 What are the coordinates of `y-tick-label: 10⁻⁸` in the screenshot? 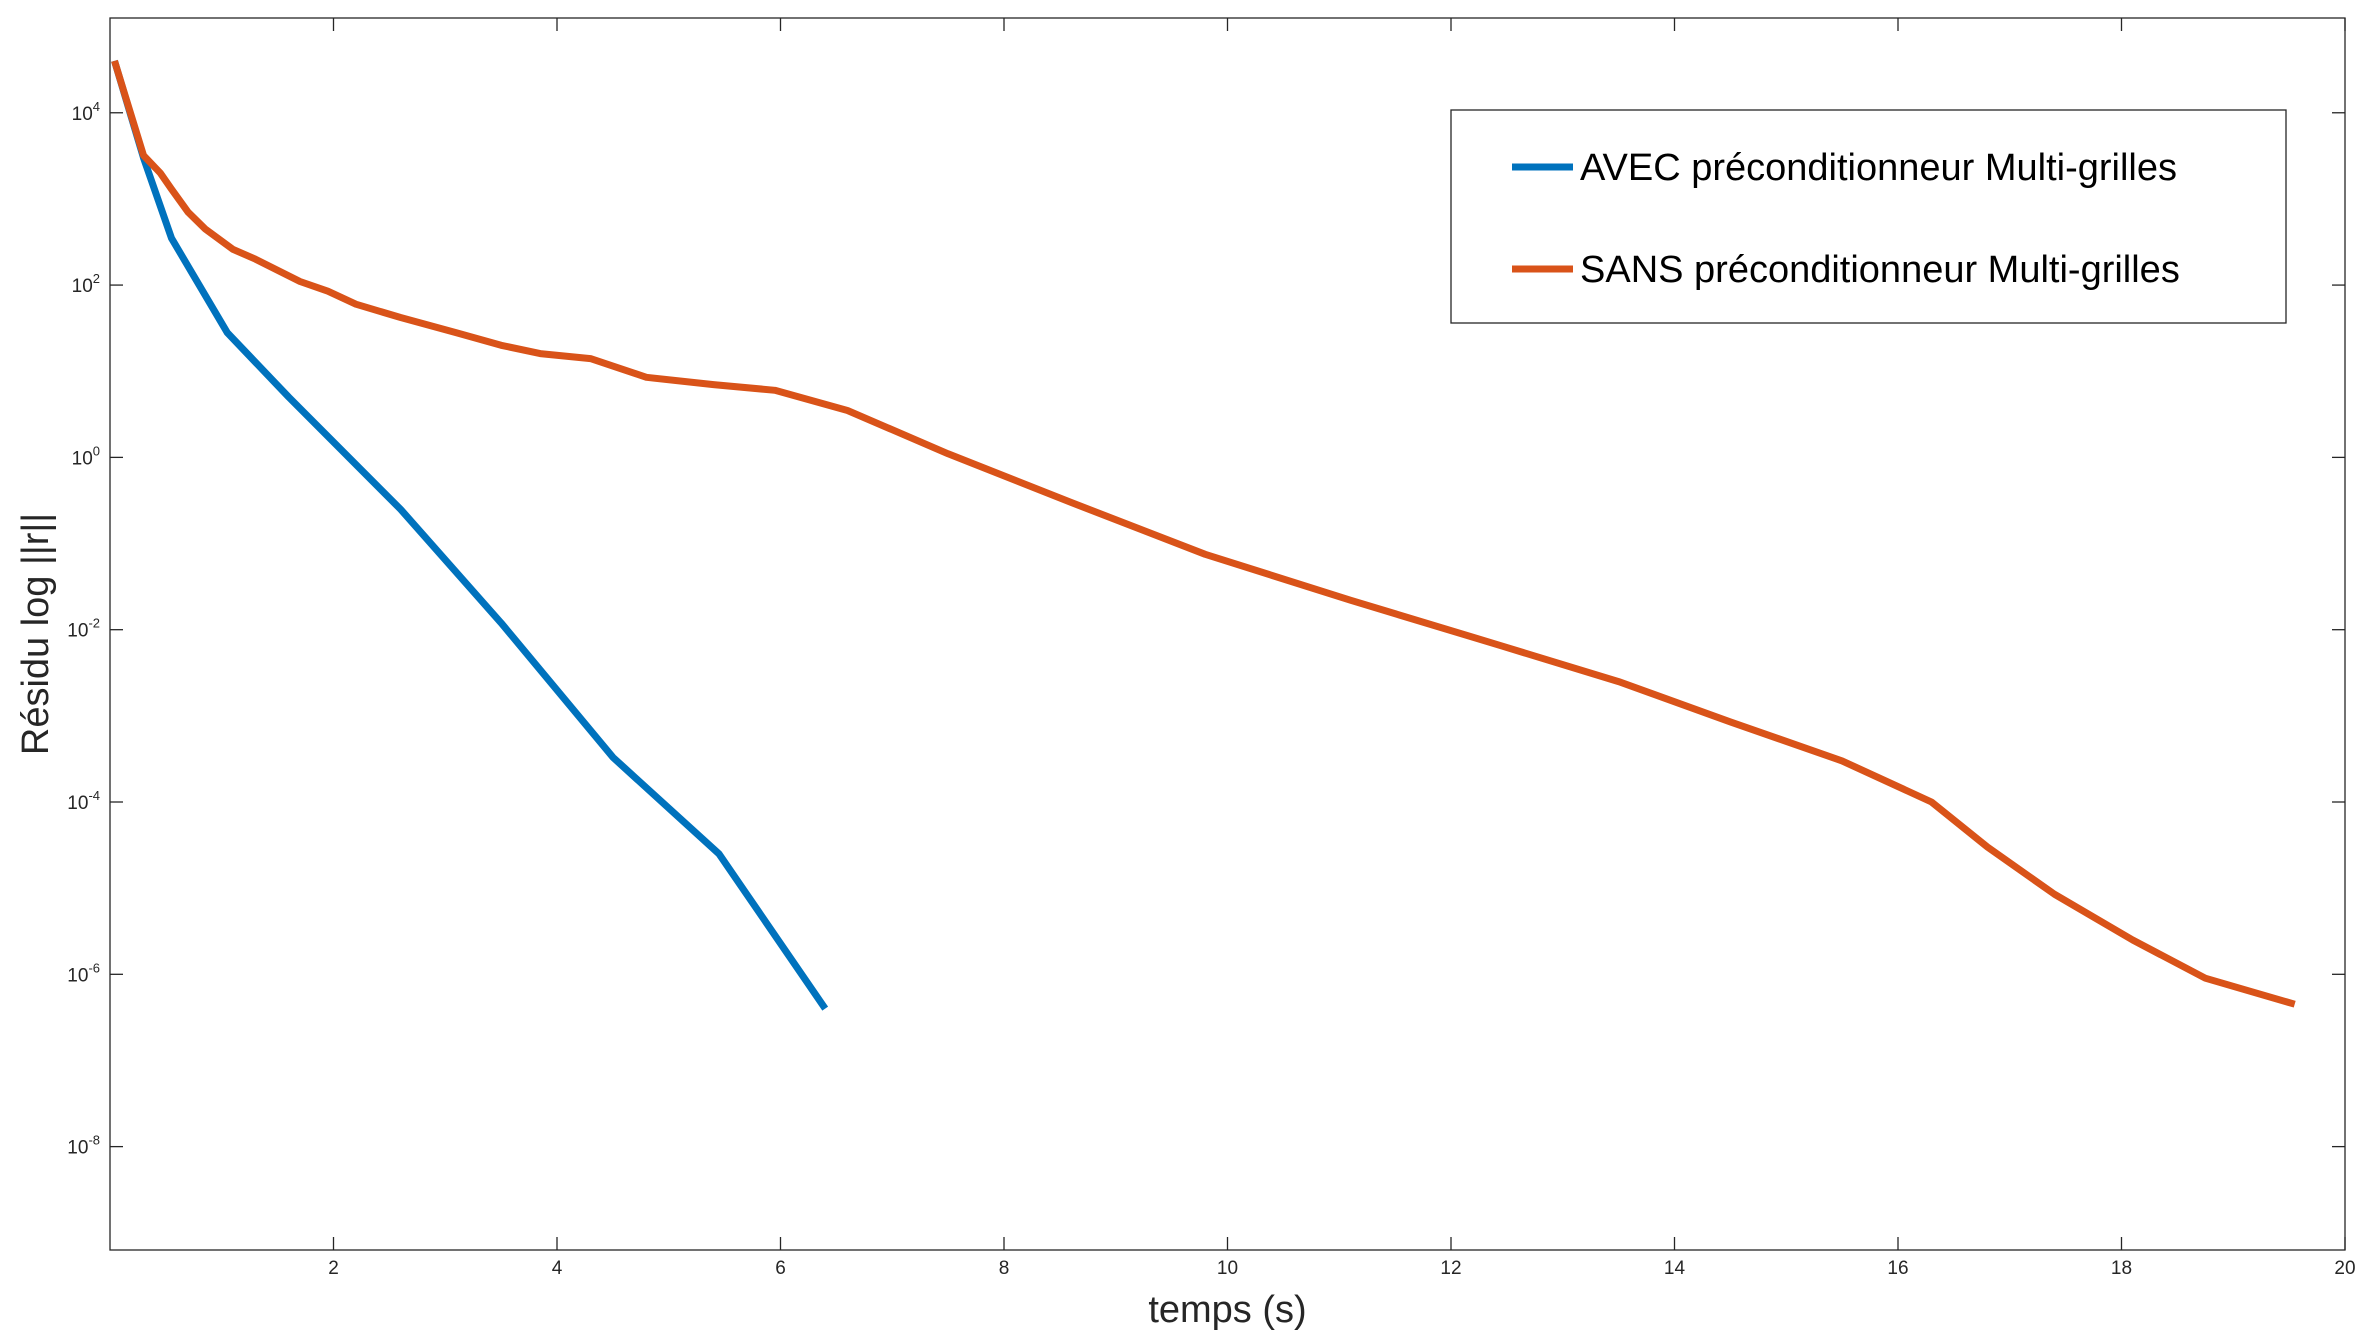 It's located at (83, 1146).